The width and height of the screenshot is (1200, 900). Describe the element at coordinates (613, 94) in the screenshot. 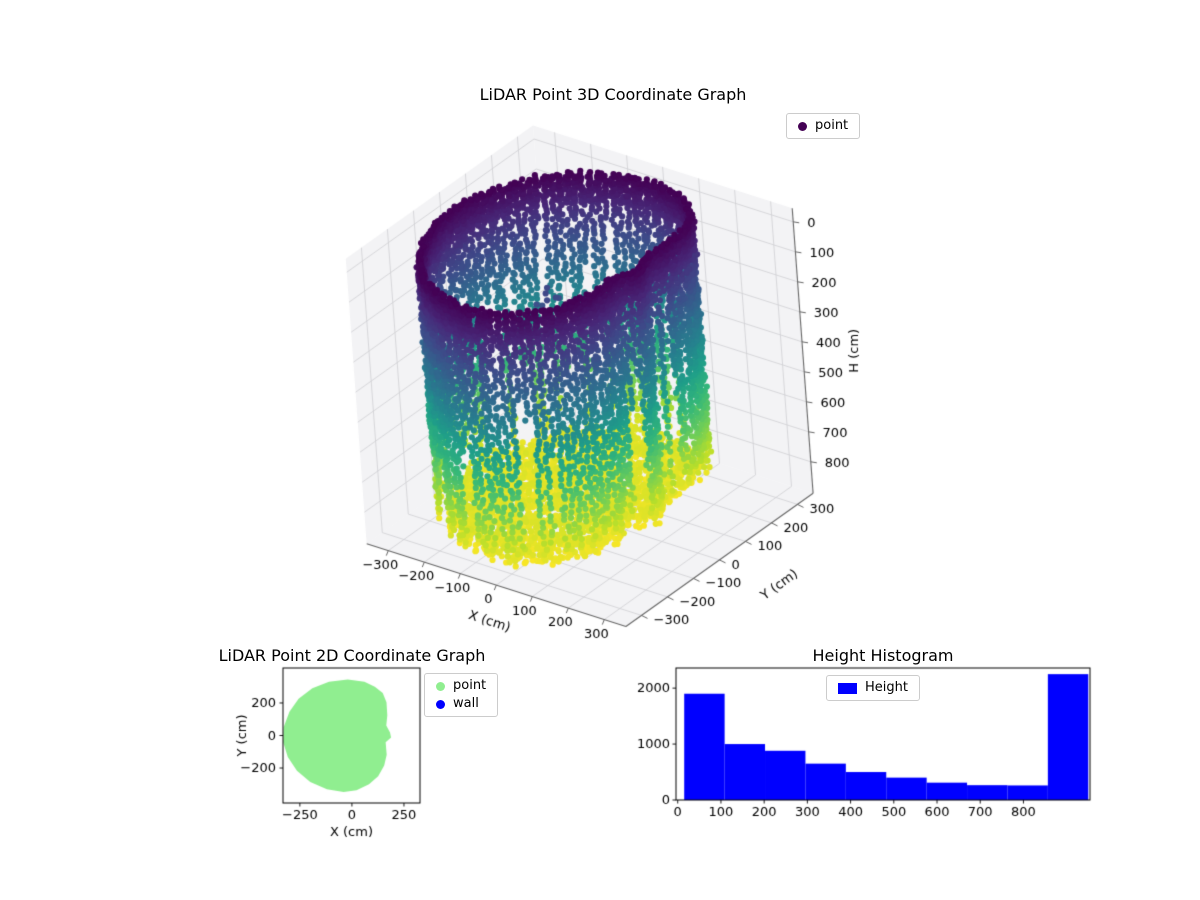

I see `chart-title-3d: LiDAR Point 3D Coordinate Graph` at that location.